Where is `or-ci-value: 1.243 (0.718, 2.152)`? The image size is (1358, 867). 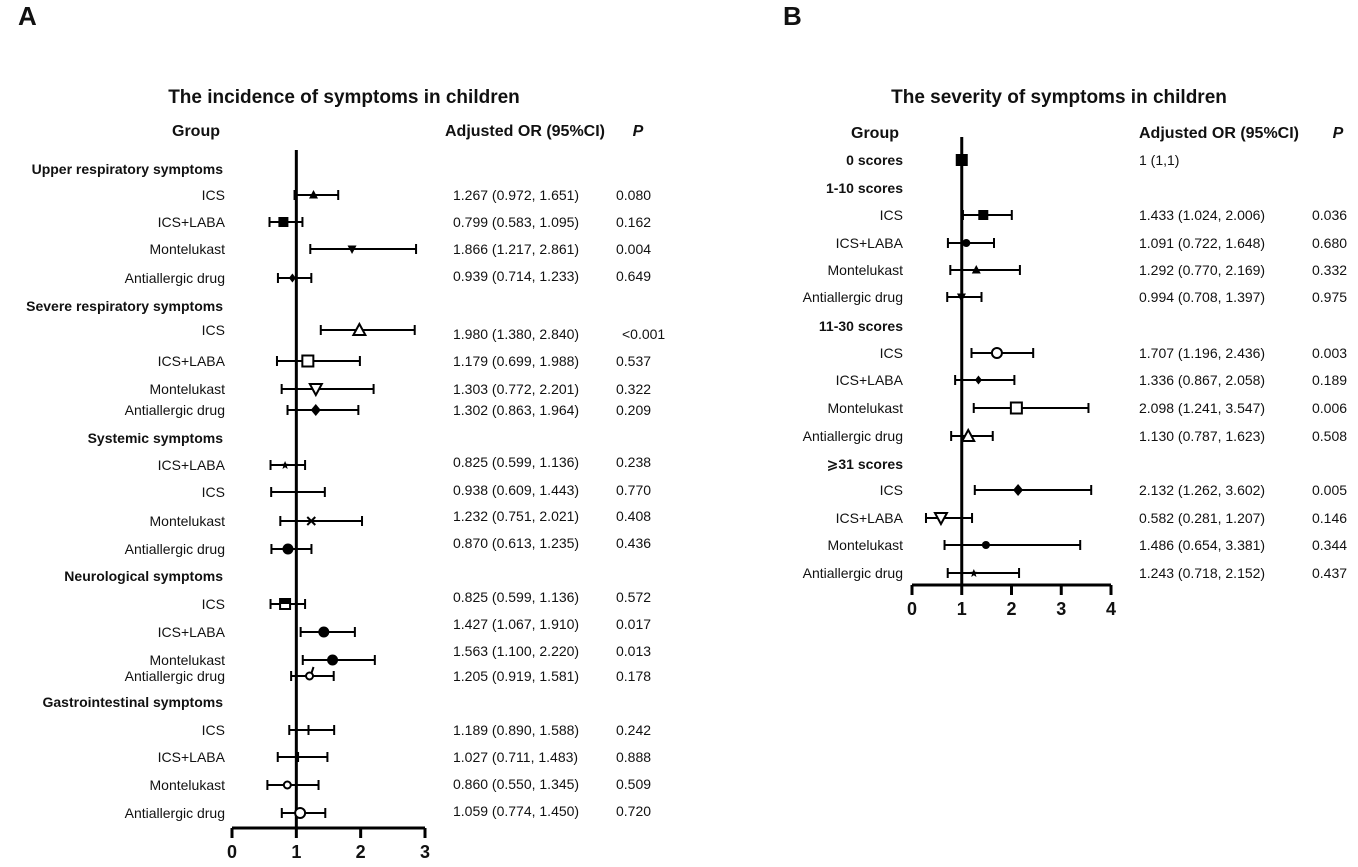
or-ci-value: 1.243 (0.718, 2.152) is located at coordinates (1202, 573).